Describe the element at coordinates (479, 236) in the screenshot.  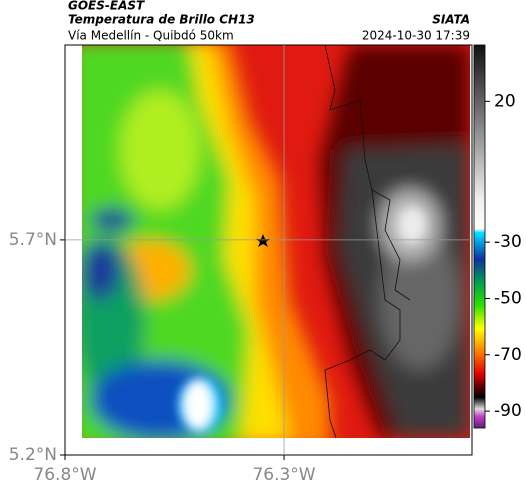
I see `colorbar` at that location.